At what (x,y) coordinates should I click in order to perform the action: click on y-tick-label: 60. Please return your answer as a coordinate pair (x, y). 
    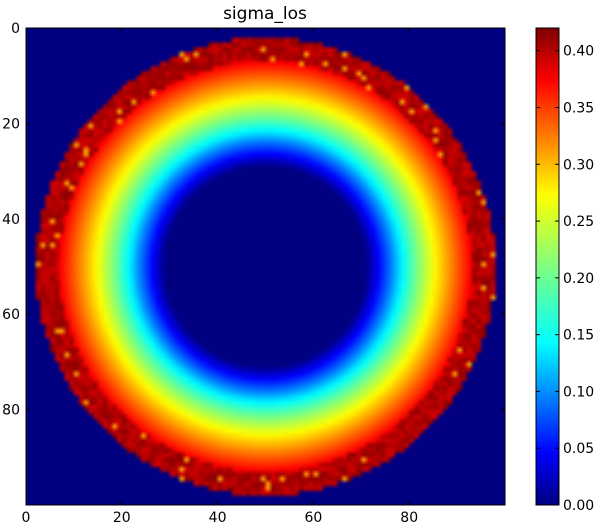
    Looking at the image, I should click on (11, 315).